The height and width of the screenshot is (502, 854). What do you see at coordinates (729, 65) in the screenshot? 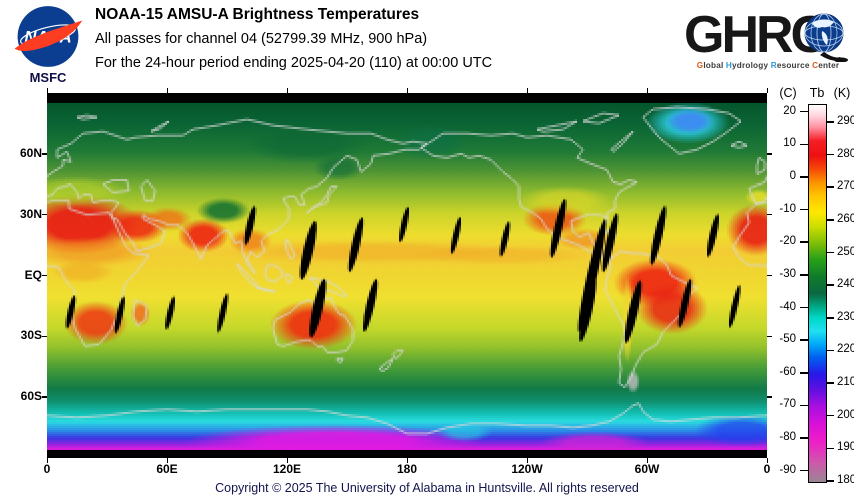
I see `ghrc-tagline-part: H` at bounding box center [729, 65].